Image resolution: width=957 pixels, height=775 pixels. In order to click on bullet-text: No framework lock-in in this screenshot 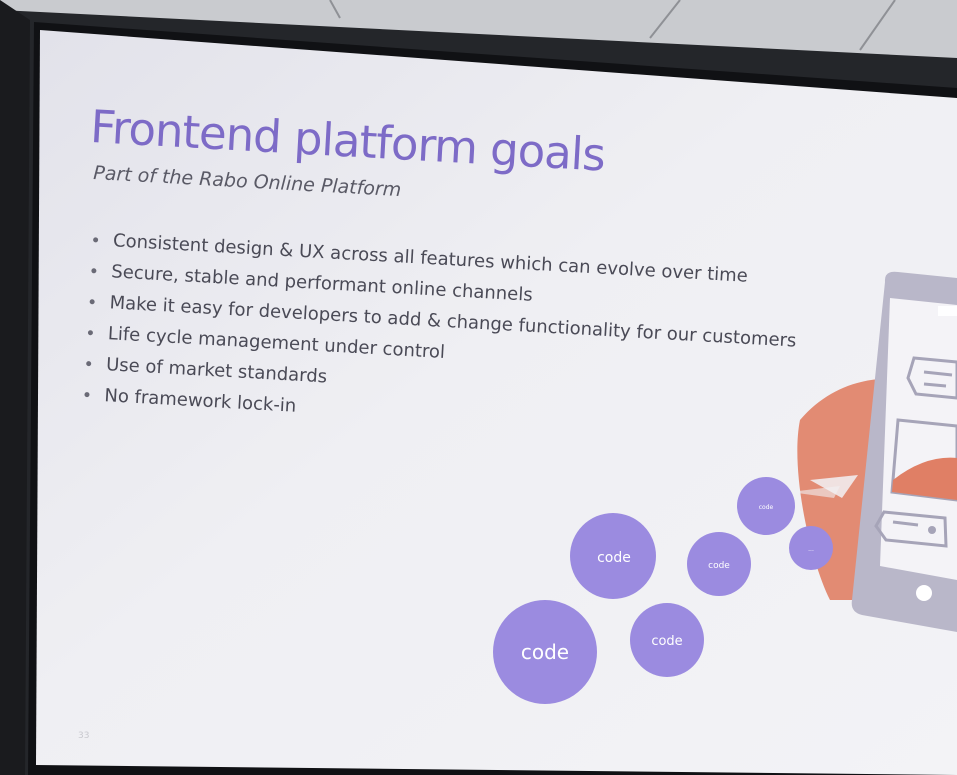, I will do `click(200, 401)`.